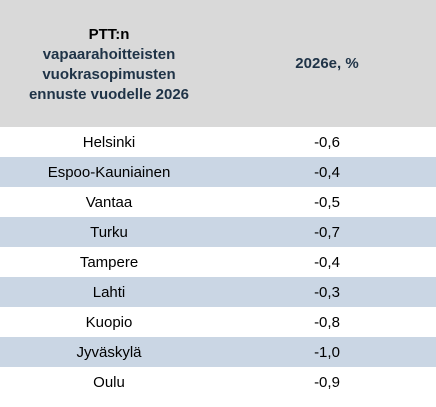 This screenshot has height=407, width=436. Describe the element at coordinates (109, 202) in the screenshot. I see `city-cell: Vantaa` at that location.